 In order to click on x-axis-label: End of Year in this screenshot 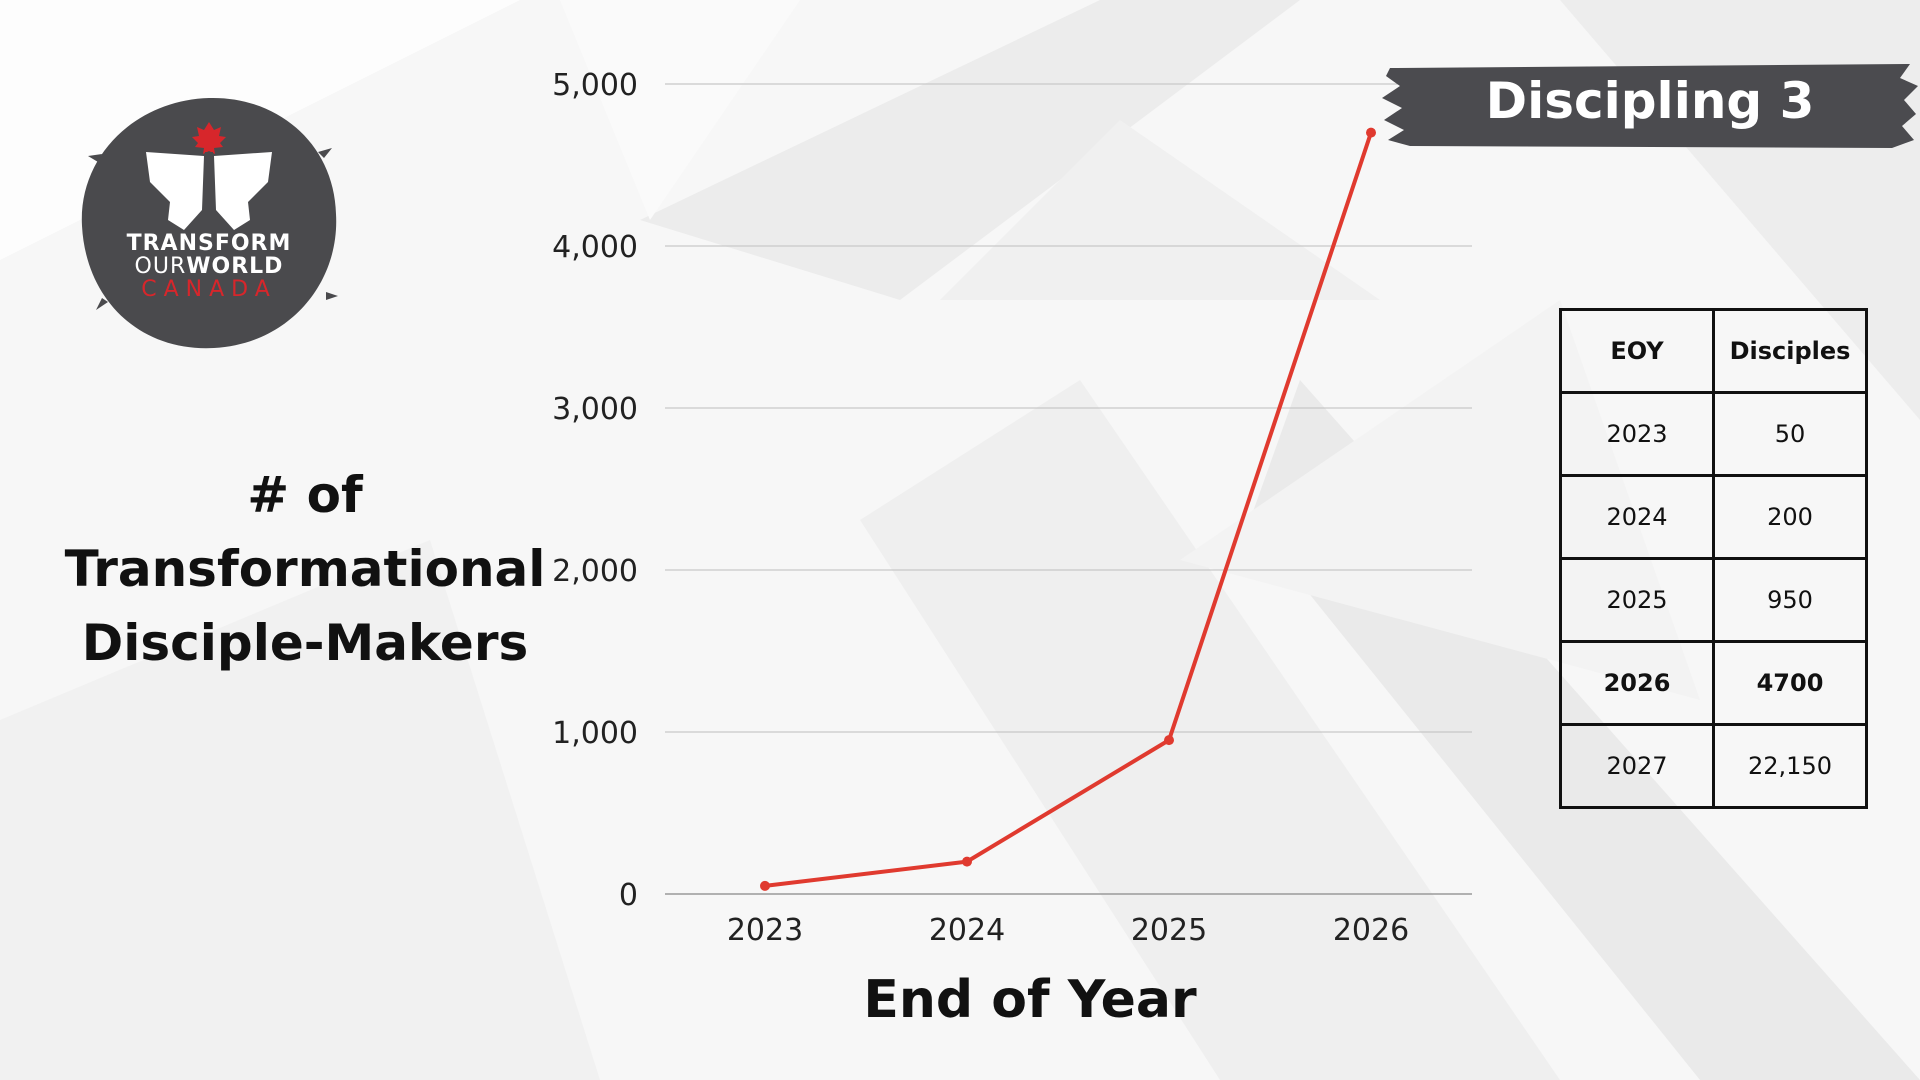, I will do `click(1030, 1000)`.